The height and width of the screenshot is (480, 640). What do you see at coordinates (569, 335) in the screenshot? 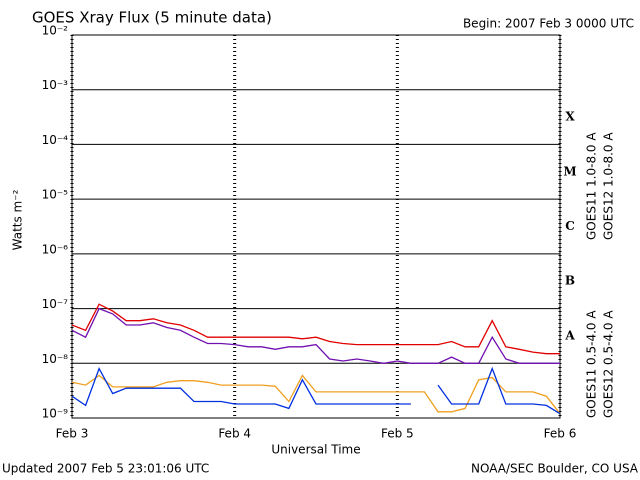
I see `flare-class-label: A` at bounding box center [569, 335].